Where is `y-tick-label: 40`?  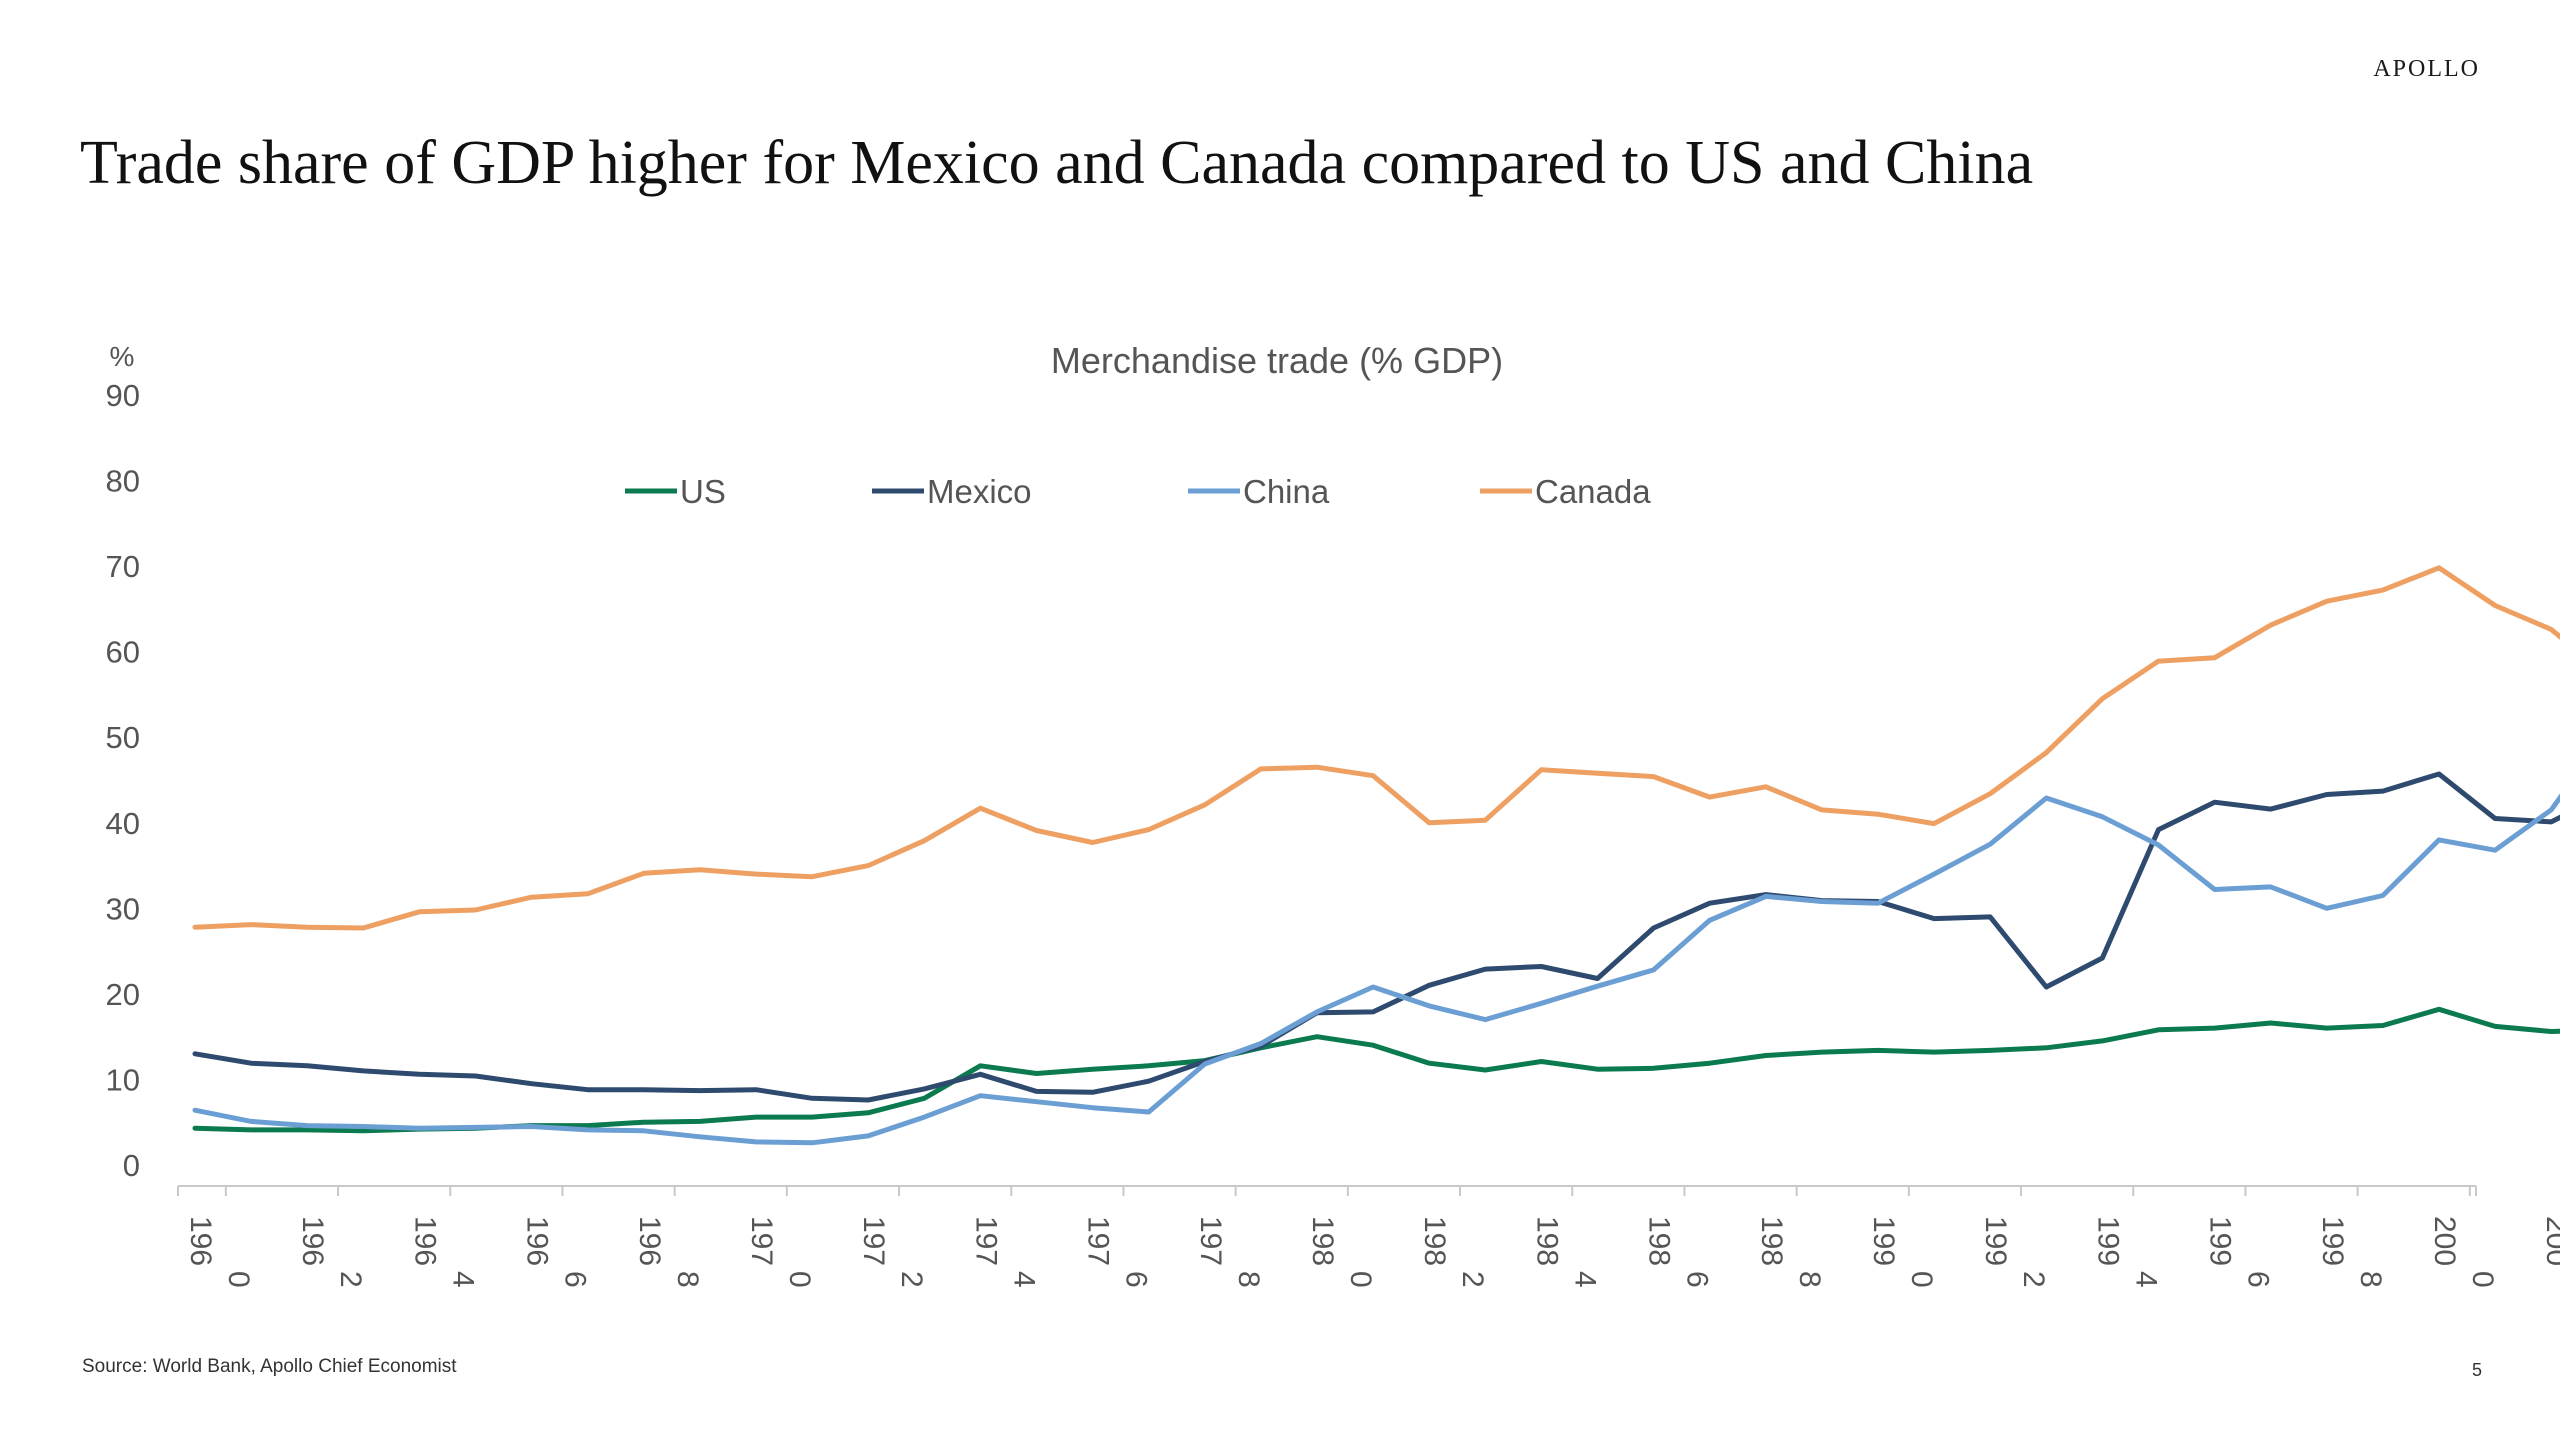 y-tick-label: 40 is located at coordinates (123, 823).